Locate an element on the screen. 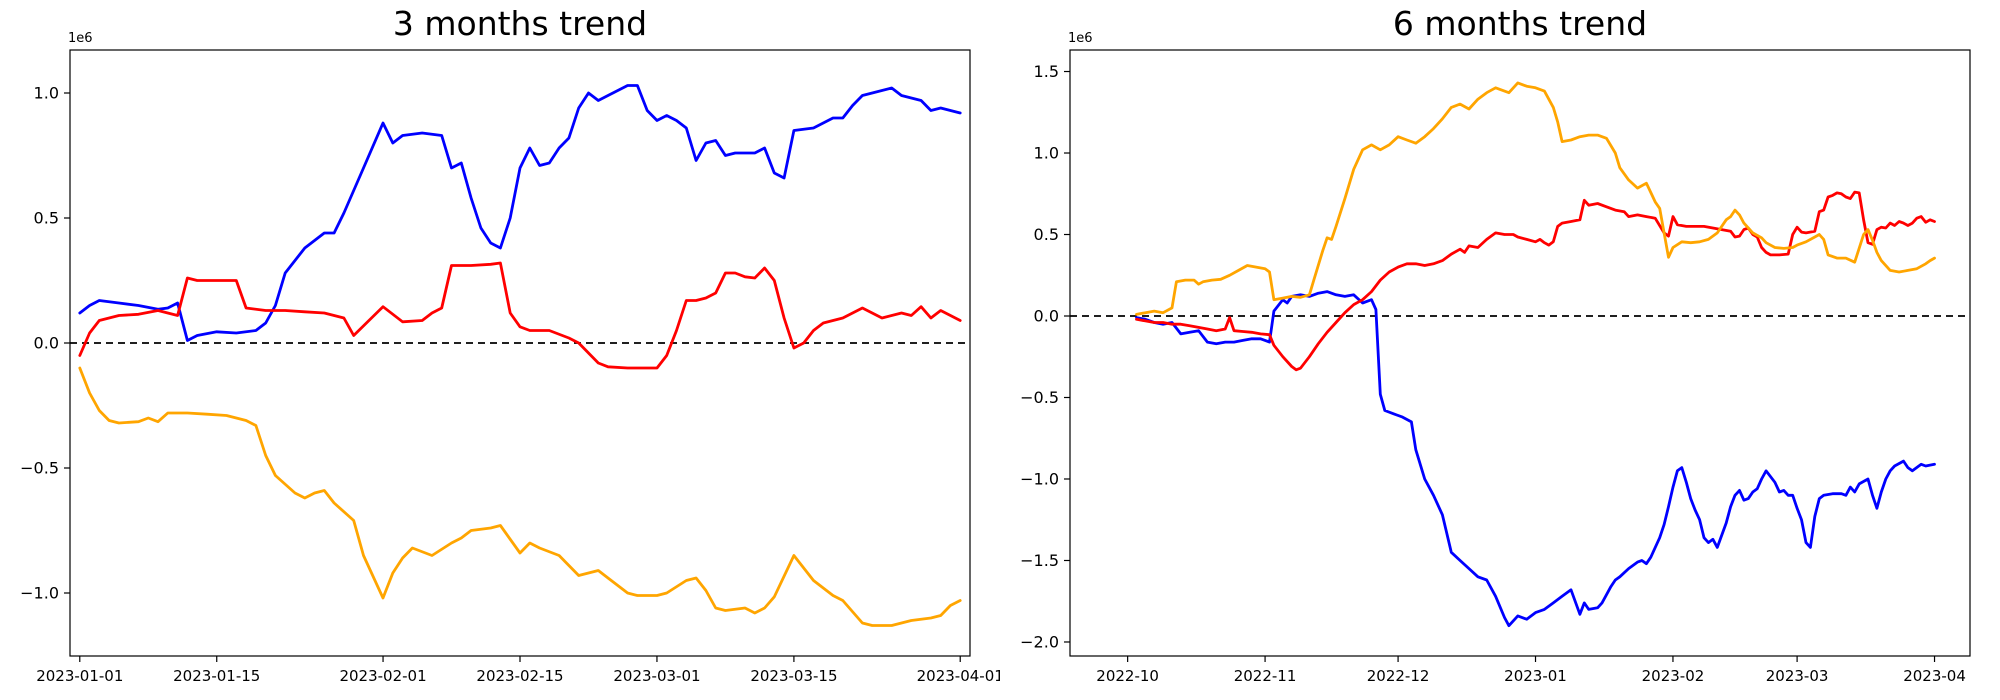  x-tick-label: 2023-01 is located at coordinates (1535, 676).